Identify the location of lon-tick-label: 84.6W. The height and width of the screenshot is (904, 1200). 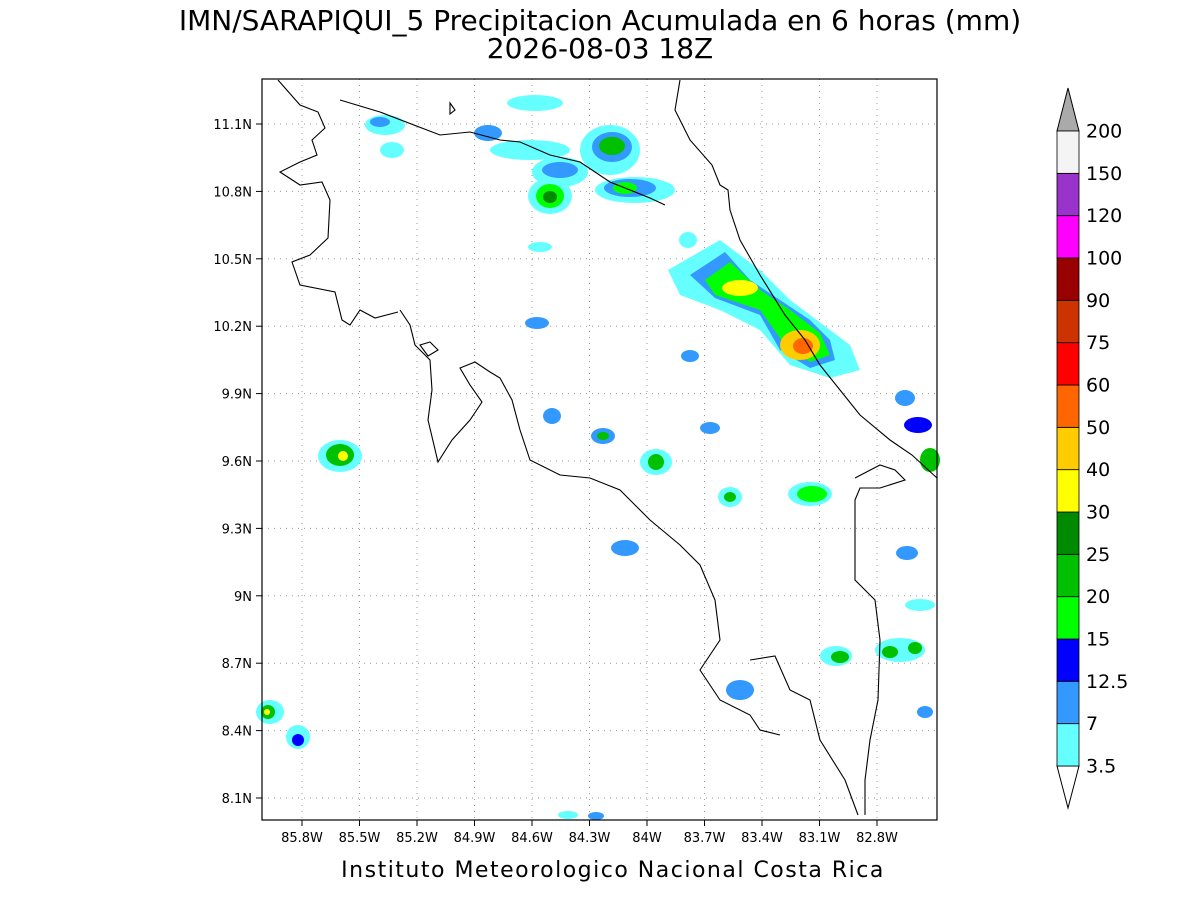
(532, 838).